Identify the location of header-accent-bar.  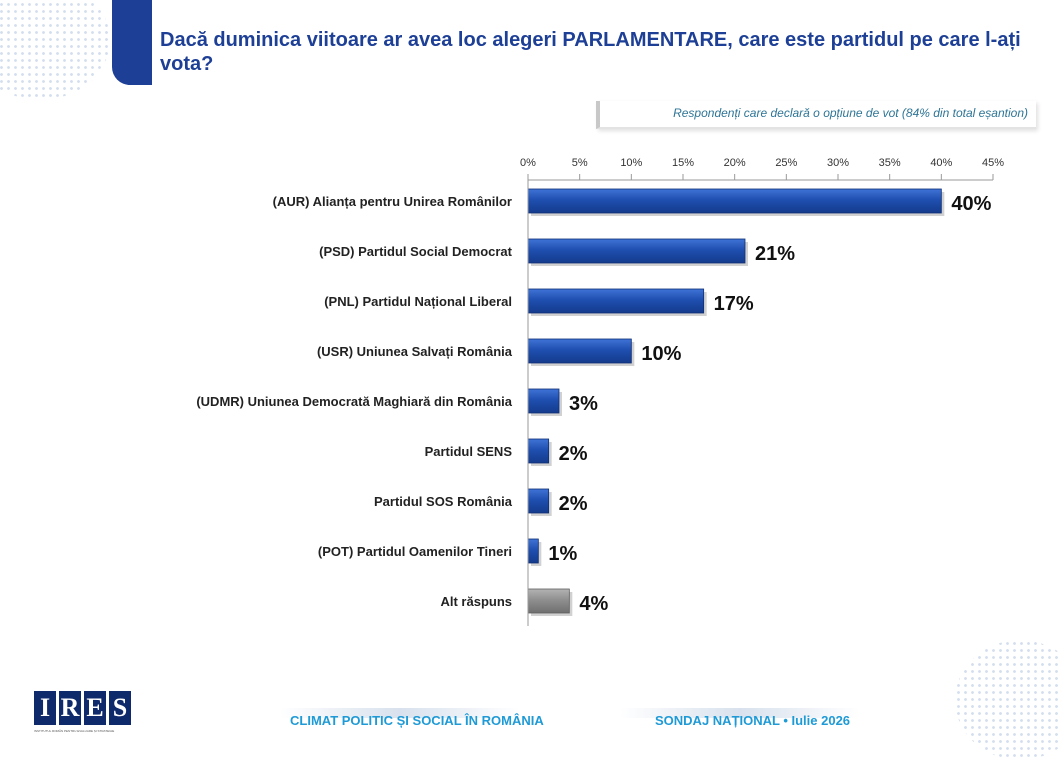
(132, 42).